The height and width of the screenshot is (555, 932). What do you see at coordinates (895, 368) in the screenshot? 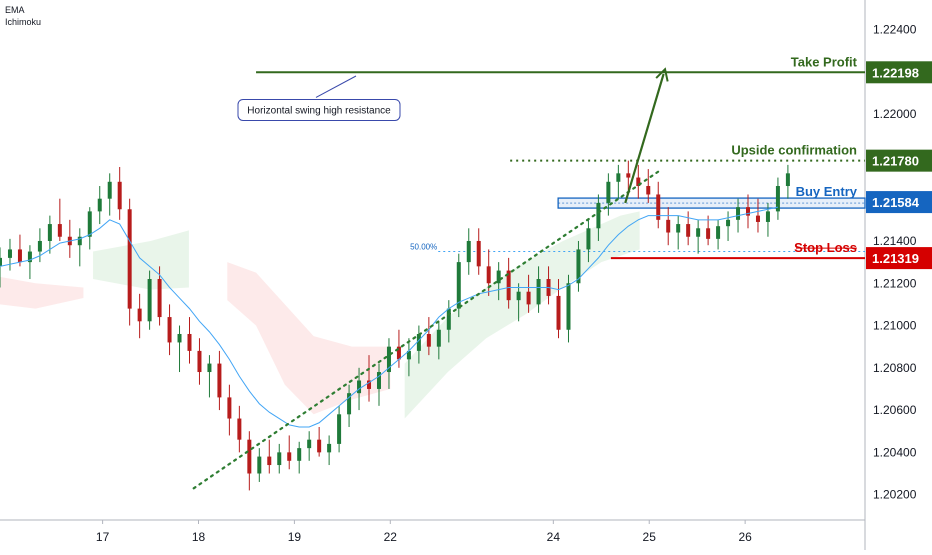
I see `y-tick-label: 1.20800` at bounding box center [895, 368].